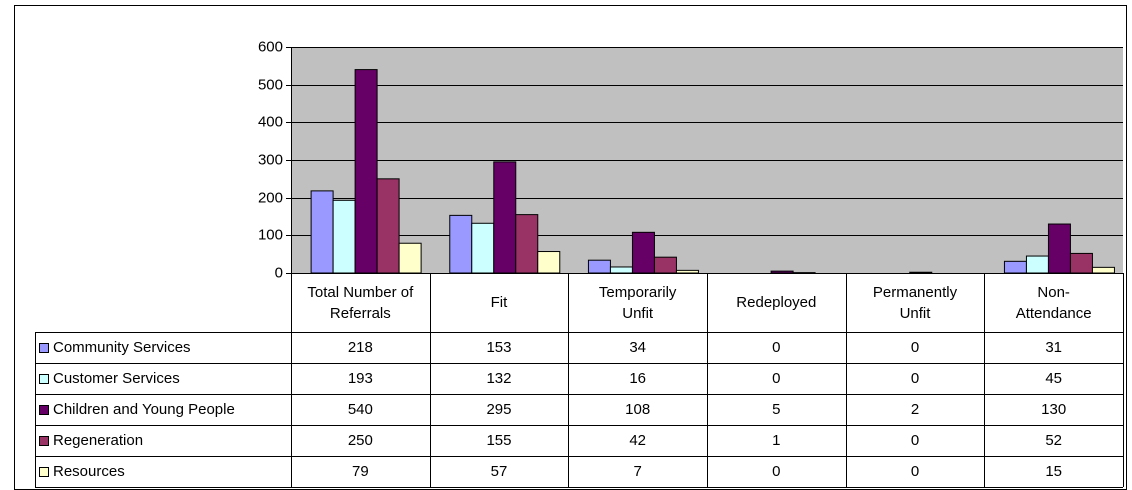 Image resolution: width=1132 pixels, height=490 pixels. What do you see at coordinates (98, 440) in the screenshot?
I see `legend-label: Regeneration` at bounding box center [98, 440].